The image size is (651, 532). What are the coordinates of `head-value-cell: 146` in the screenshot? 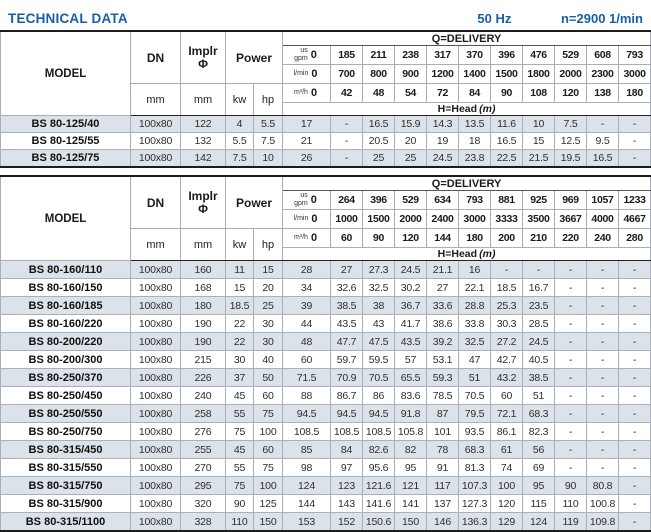 It's located at (443, 522).